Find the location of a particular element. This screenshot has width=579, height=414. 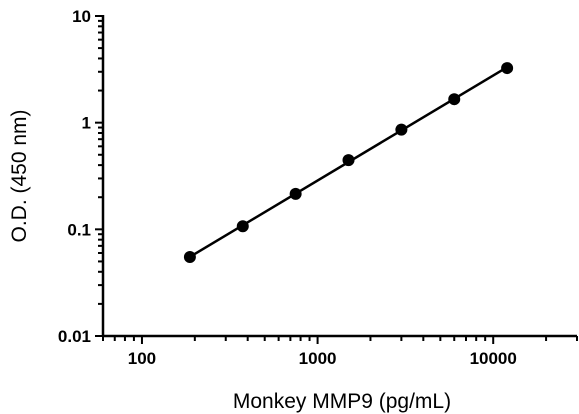

y-axis-title: O.D. (450 nm) is located at coordinates (19, 175).